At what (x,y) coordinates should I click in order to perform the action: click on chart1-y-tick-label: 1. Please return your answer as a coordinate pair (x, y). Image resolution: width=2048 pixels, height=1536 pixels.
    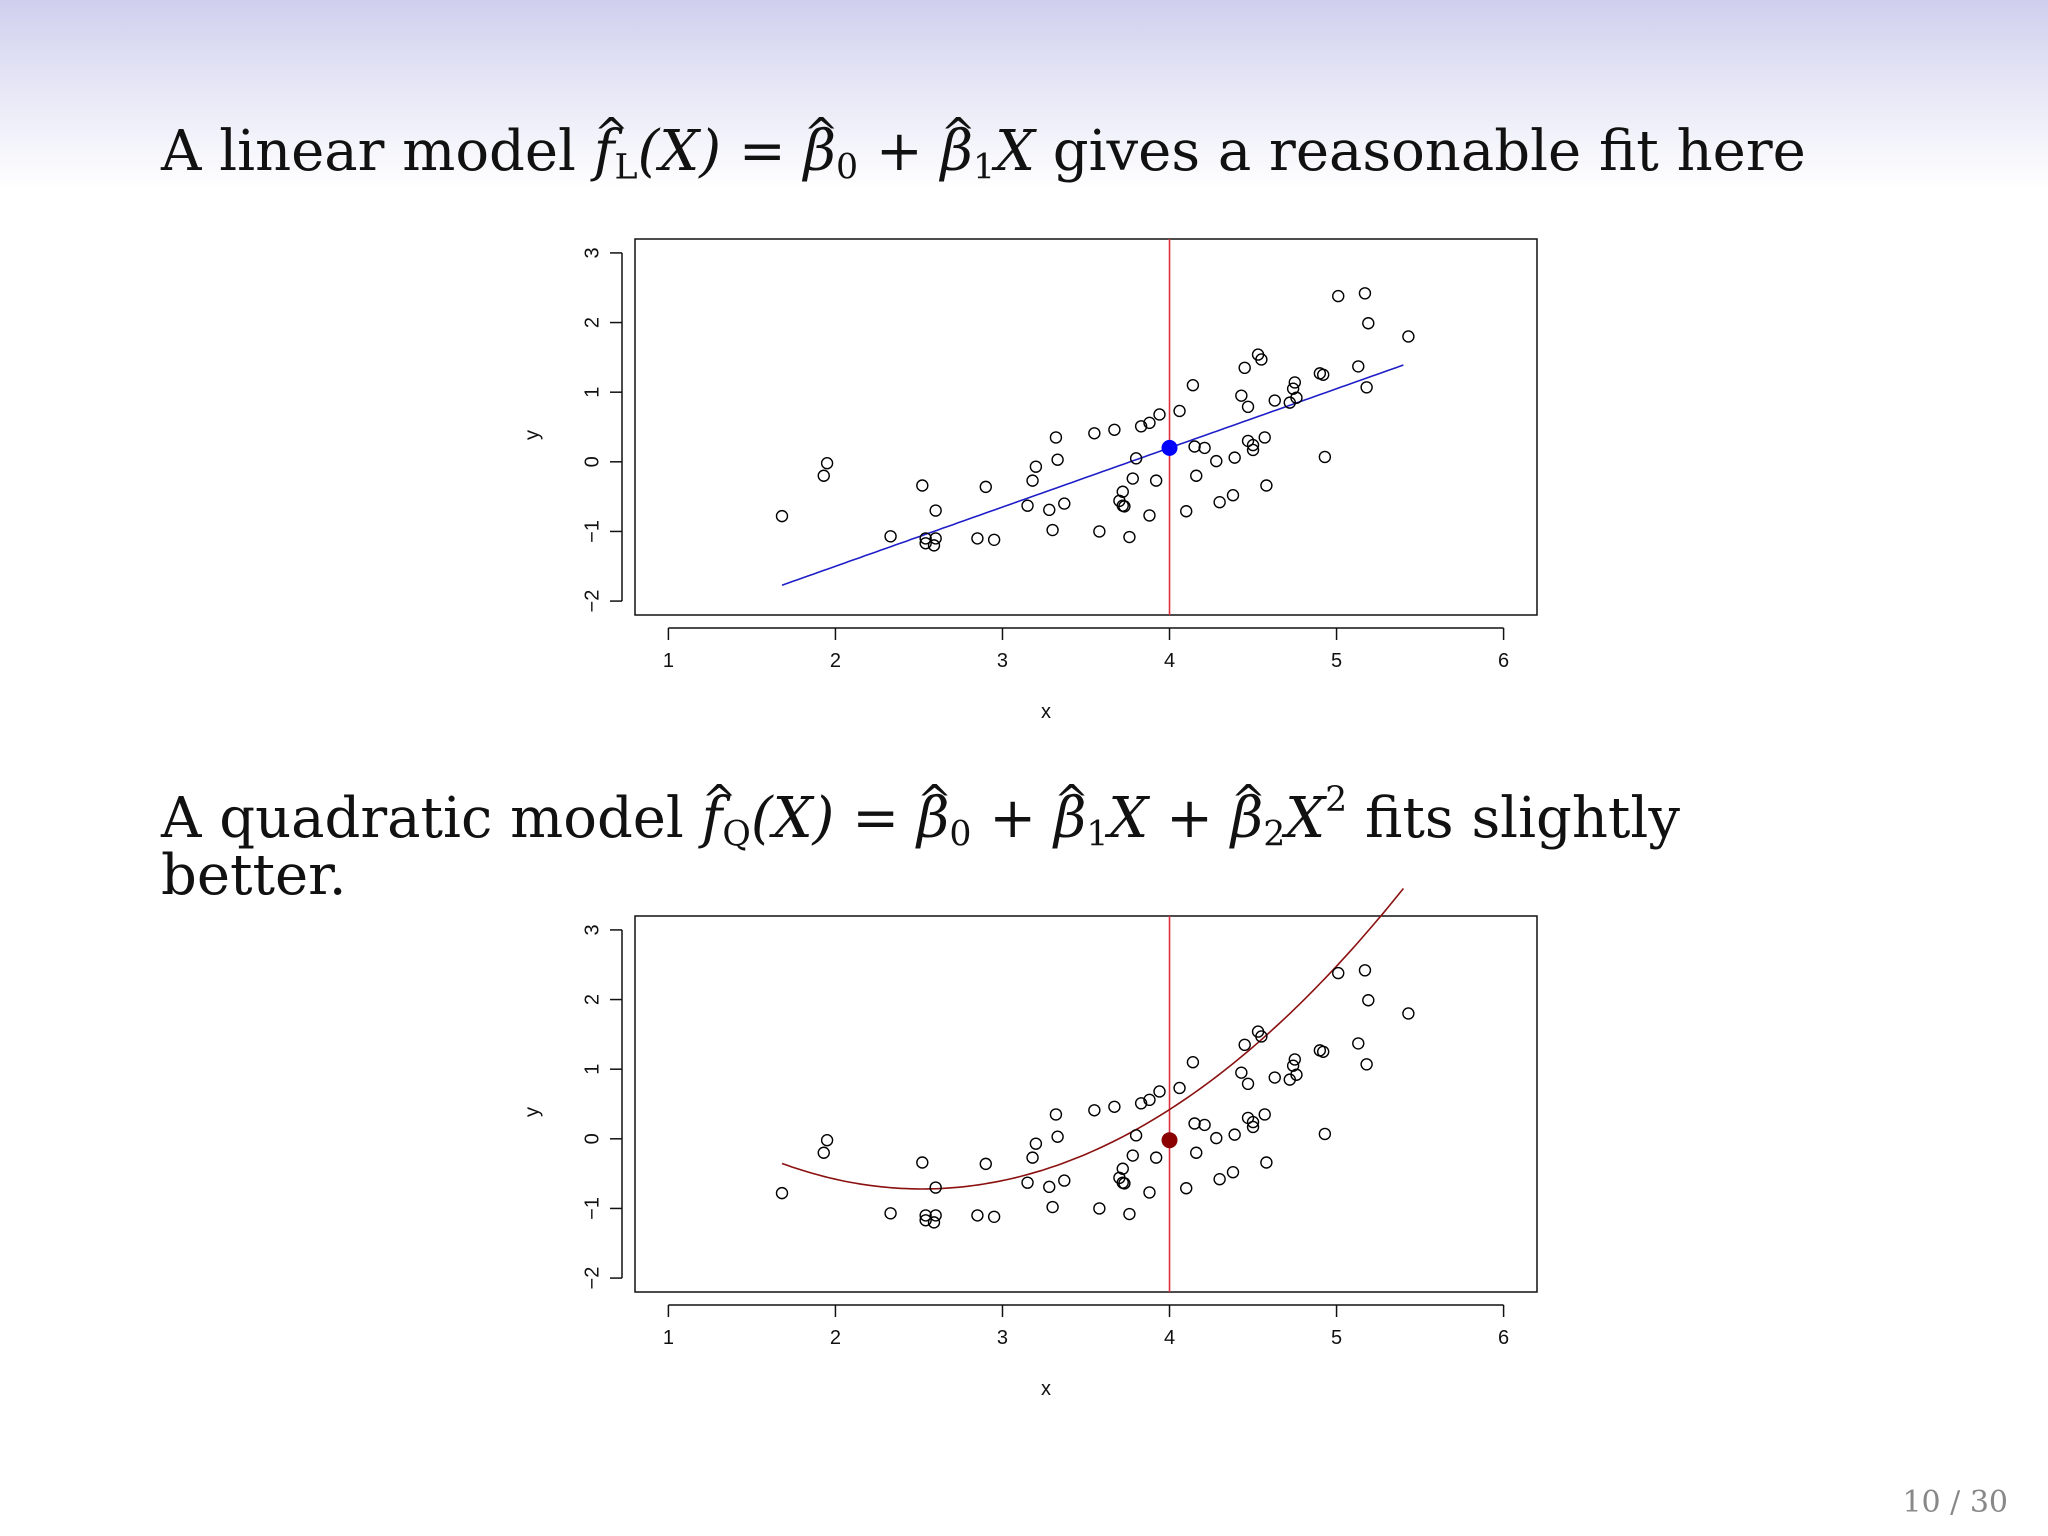
    Looking at the image, I should click on (592, 392).